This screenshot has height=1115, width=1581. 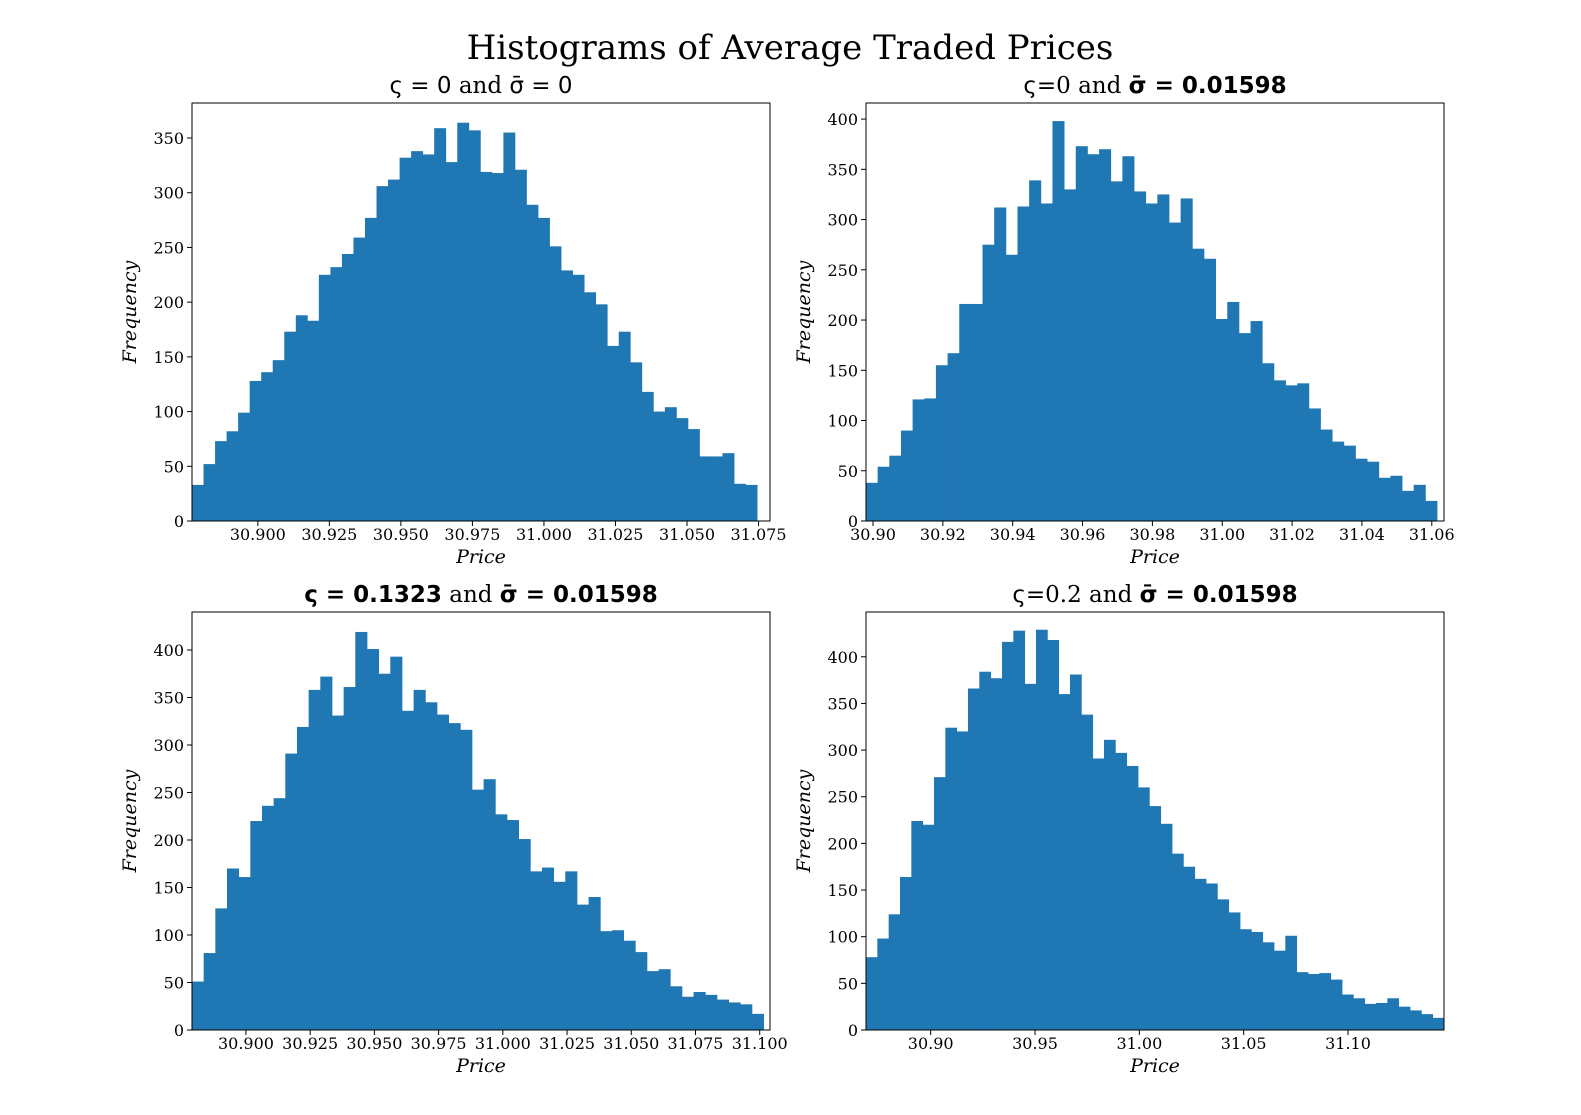 What do you see at coordinates (1244, 1043) in the screenshot?
I see `x-tick-label: 31.05` at bounding box center [1244, 1043].